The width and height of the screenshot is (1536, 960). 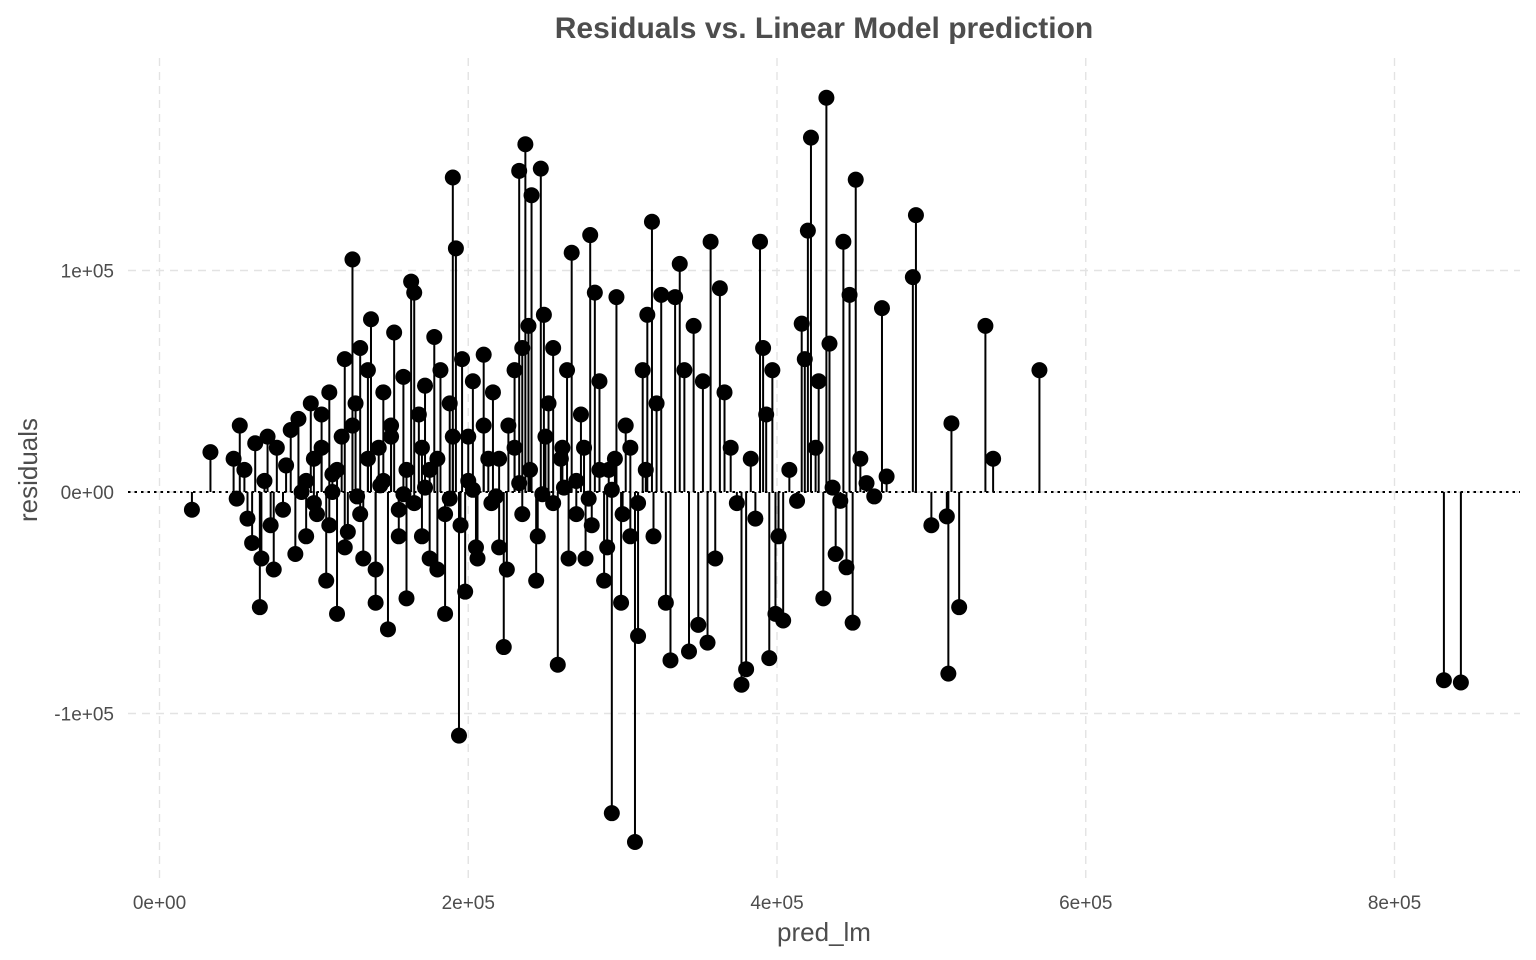 I want to click on y-tick-label: 0e+00, so click(x=87, y=493).